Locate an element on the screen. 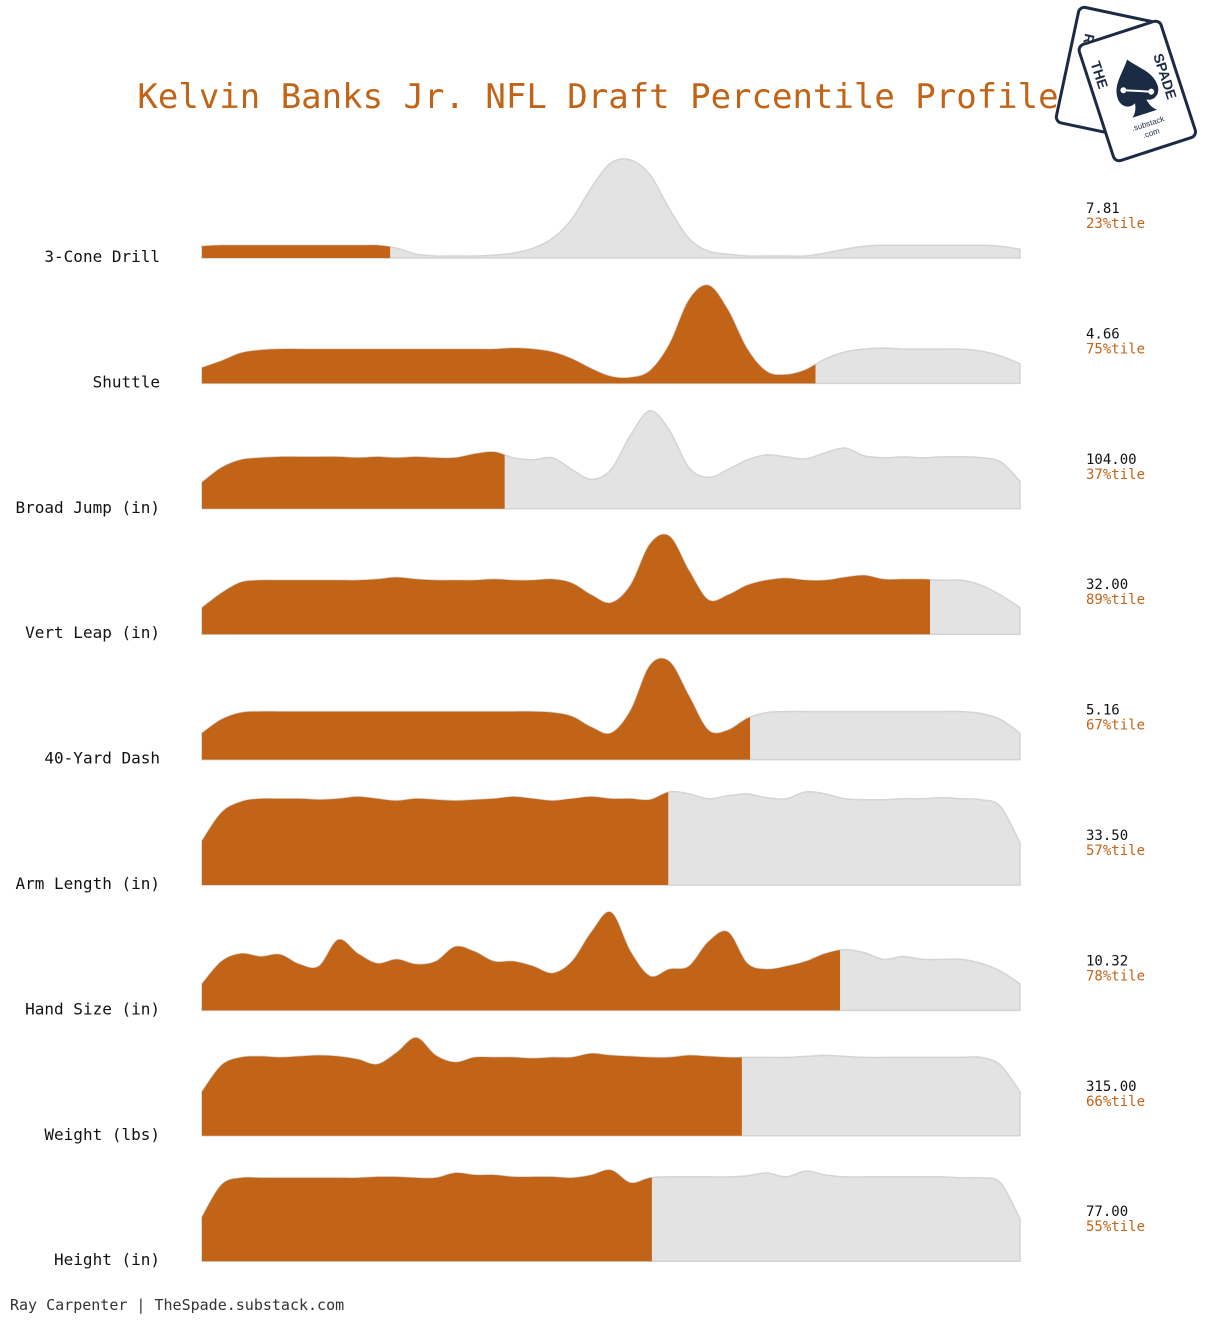 The width and height of the screenshot is (1220, 1323). metric-label: Weight (lbs) is located at coordinates (102, 1134).